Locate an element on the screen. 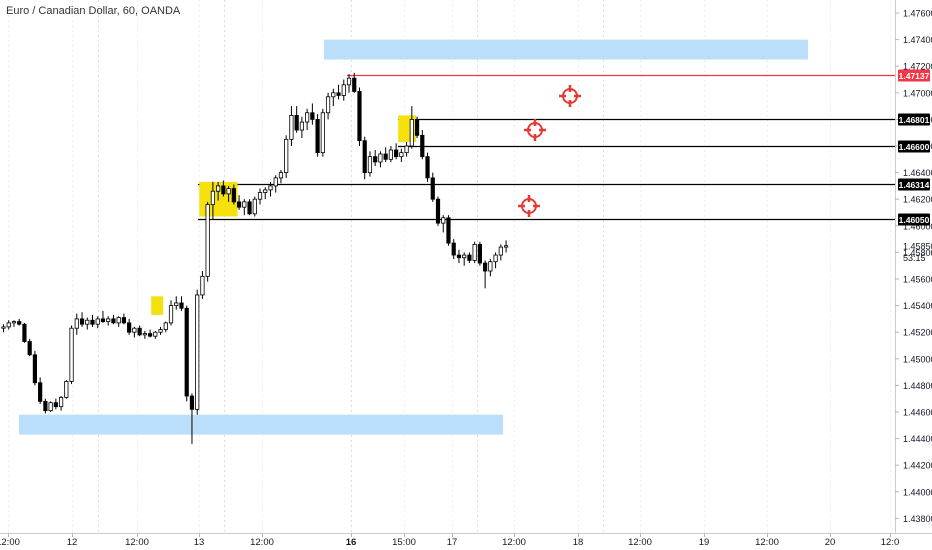 Image resolution: width=932 pixels, height=550 pixels. price-tick-label: 1.45800 is located at coordinates (917, 253).